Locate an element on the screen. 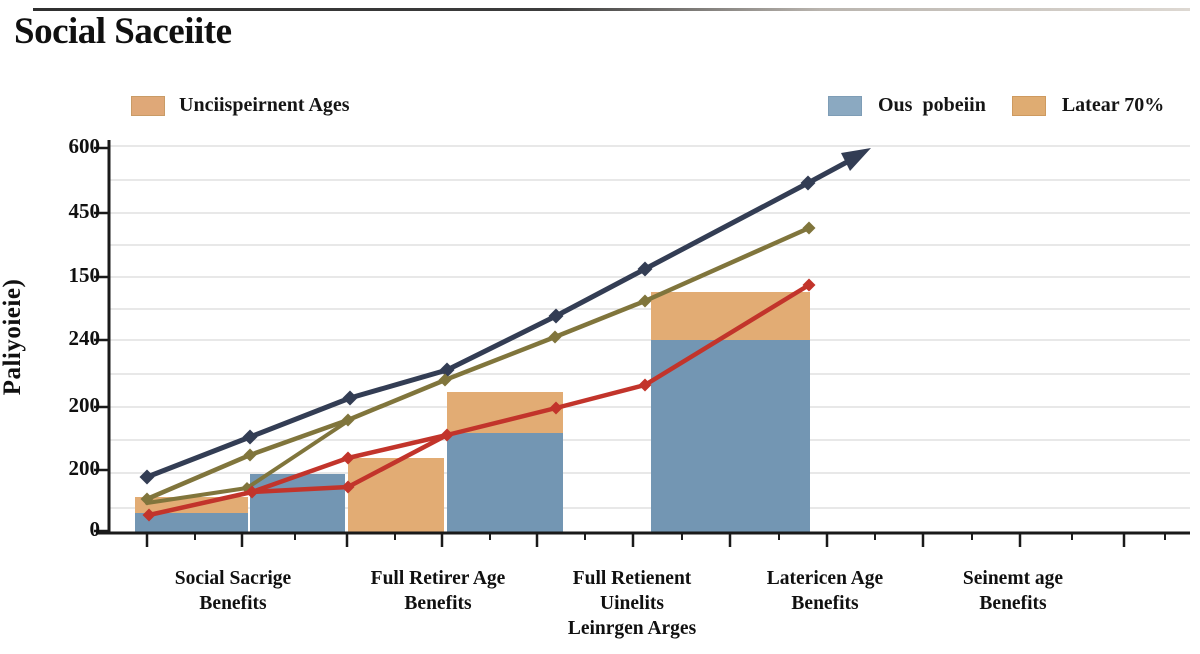 This screenshot has height=654, width=1200. y-tick-label: 600 is located at coordinates (84, 146).